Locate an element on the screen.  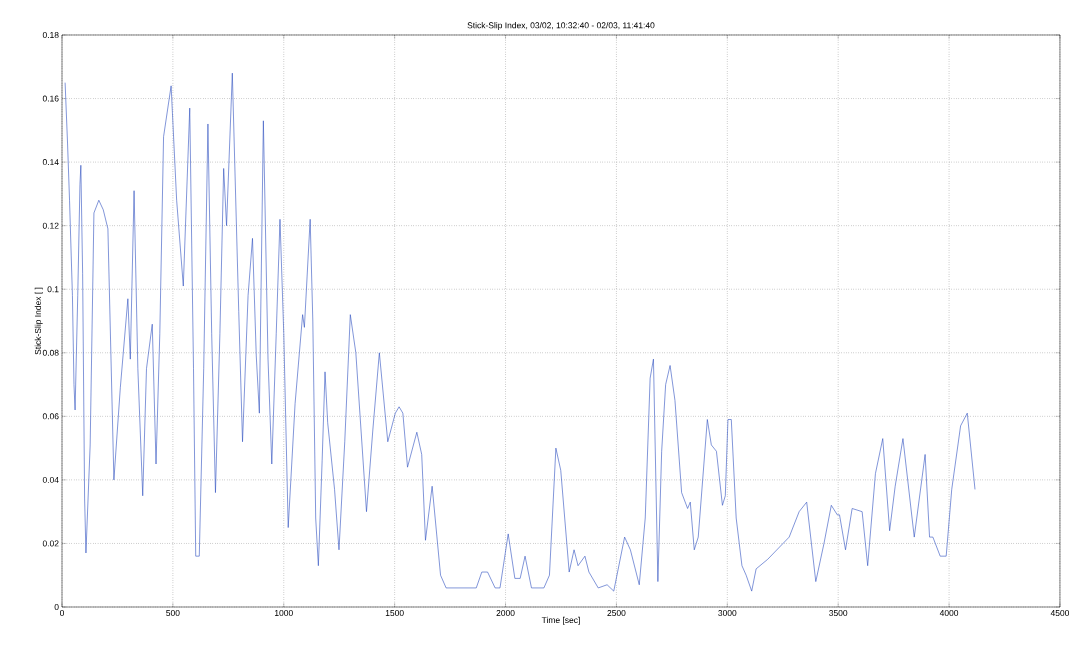
x-tick-label: 1000 is located at coordinates (283, 613).